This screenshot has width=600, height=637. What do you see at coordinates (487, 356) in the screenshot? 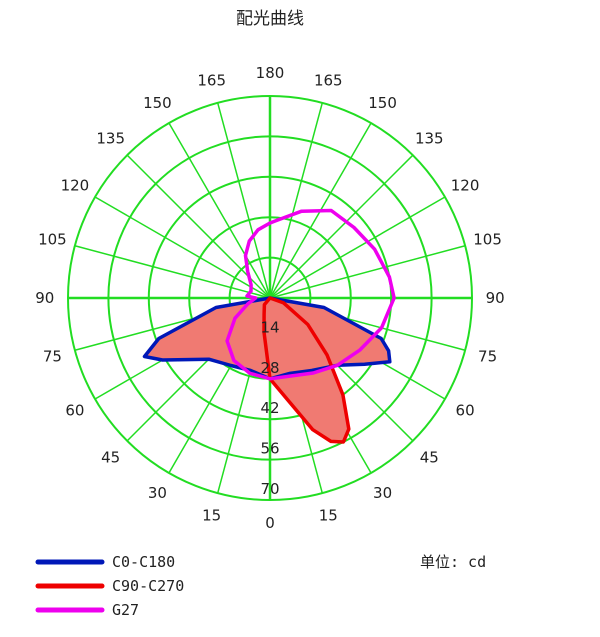
I see `angle-tick-label-17: 75` at bounding box center [487, 356].